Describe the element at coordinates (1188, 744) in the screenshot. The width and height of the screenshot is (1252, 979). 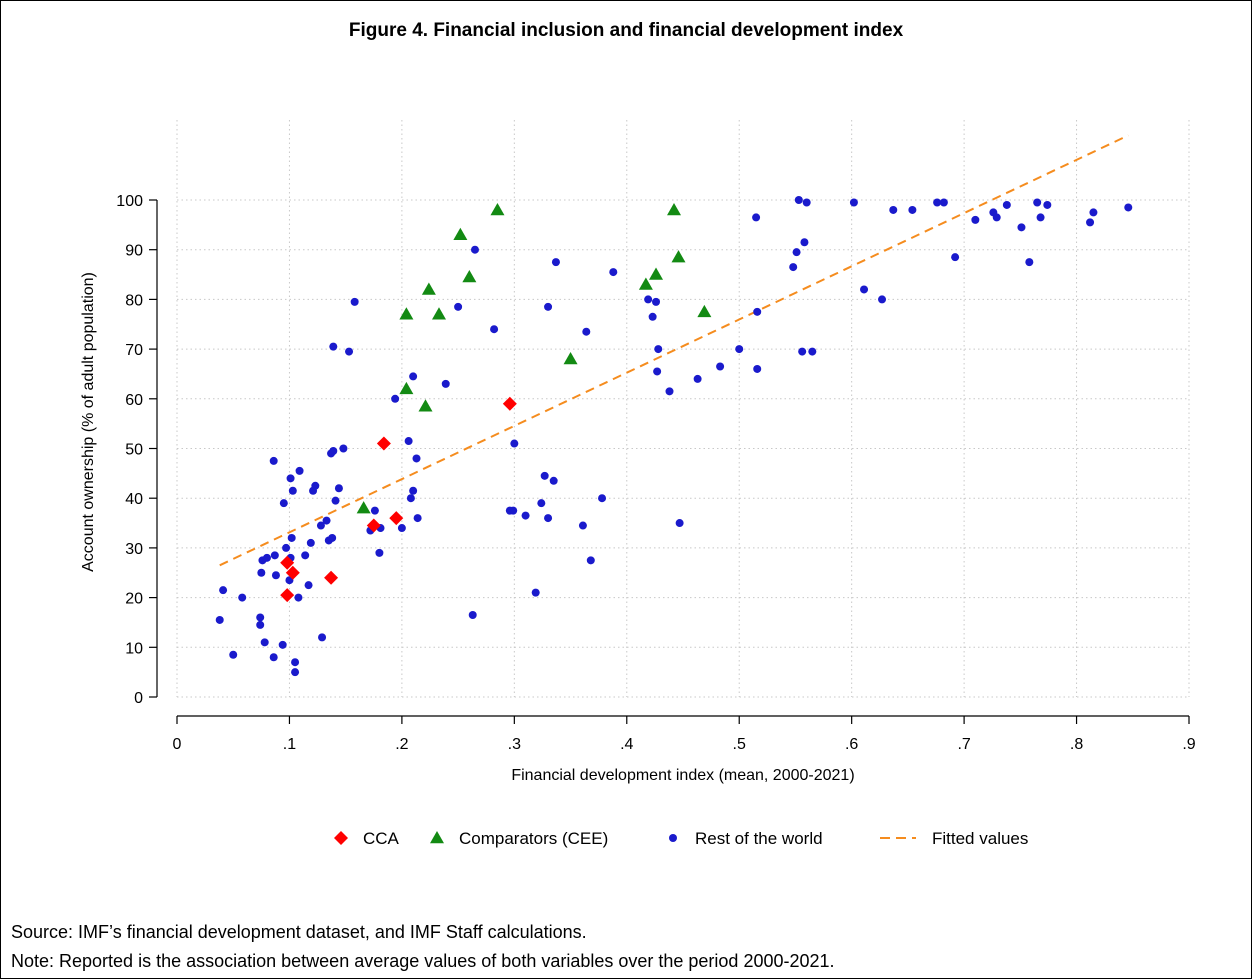
I see `x-tick-label: .9` at that location.